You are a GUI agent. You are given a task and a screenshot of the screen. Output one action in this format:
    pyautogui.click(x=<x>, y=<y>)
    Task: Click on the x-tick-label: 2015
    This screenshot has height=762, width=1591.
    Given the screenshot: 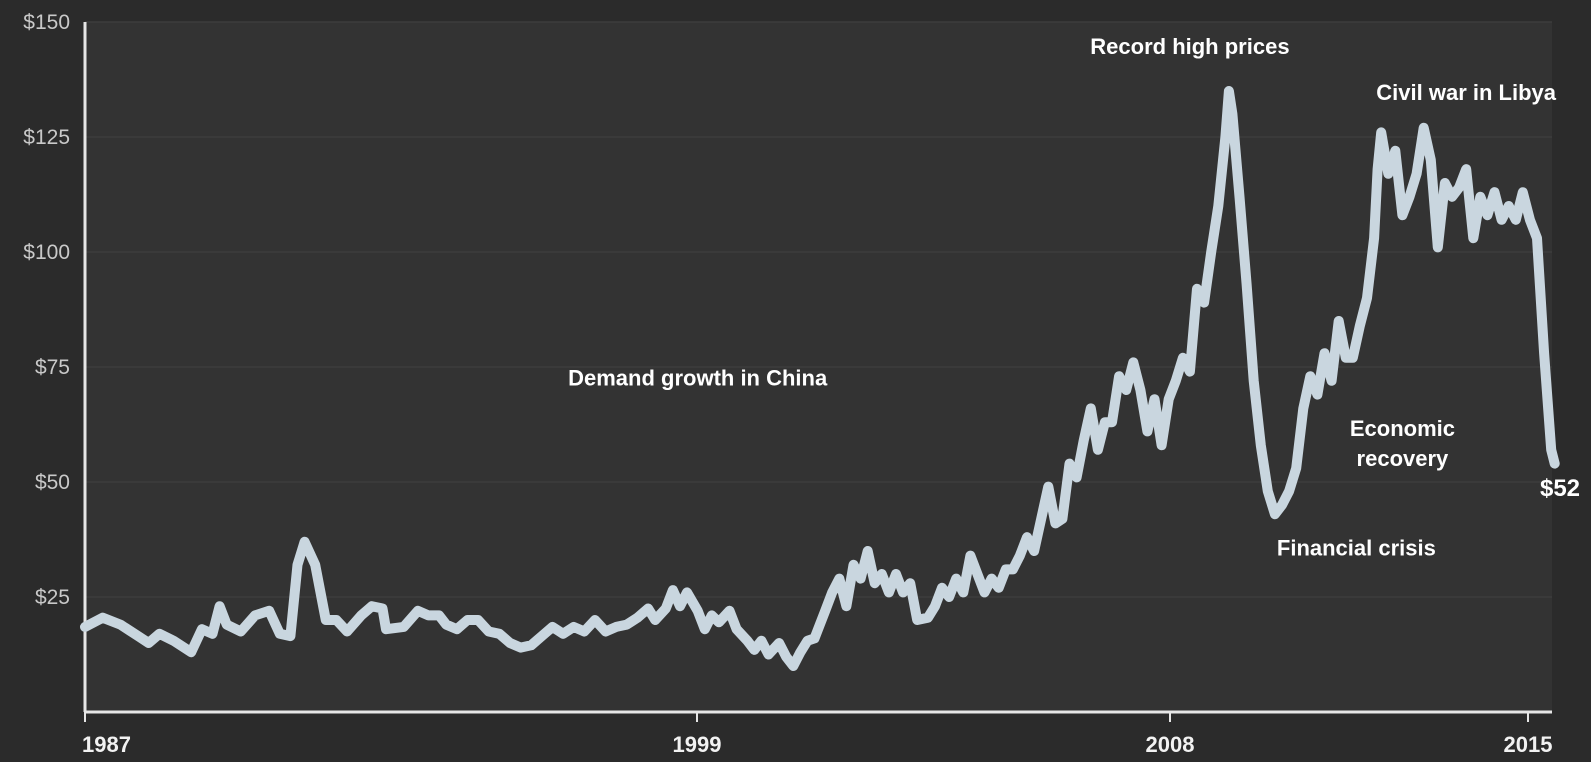 What is the action you would take?
    pyautogui.click(x=1528, y=744)
    